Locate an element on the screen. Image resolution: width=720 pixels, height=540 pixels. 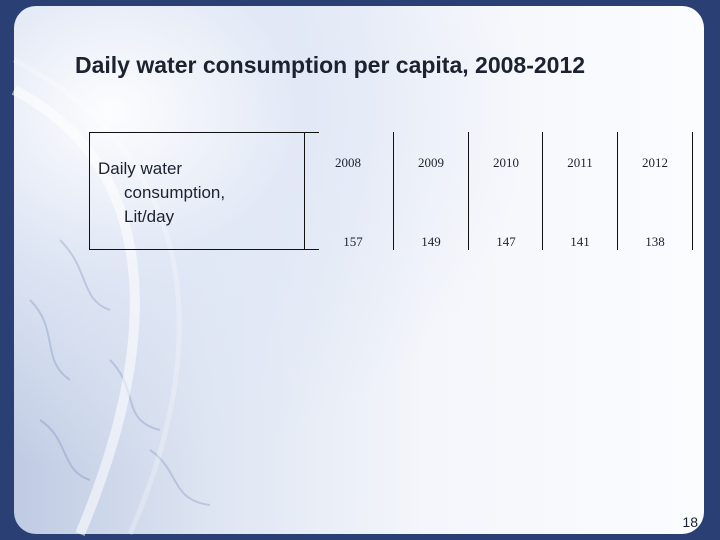
value-cell: 149 is located at coordinates (431, 241).